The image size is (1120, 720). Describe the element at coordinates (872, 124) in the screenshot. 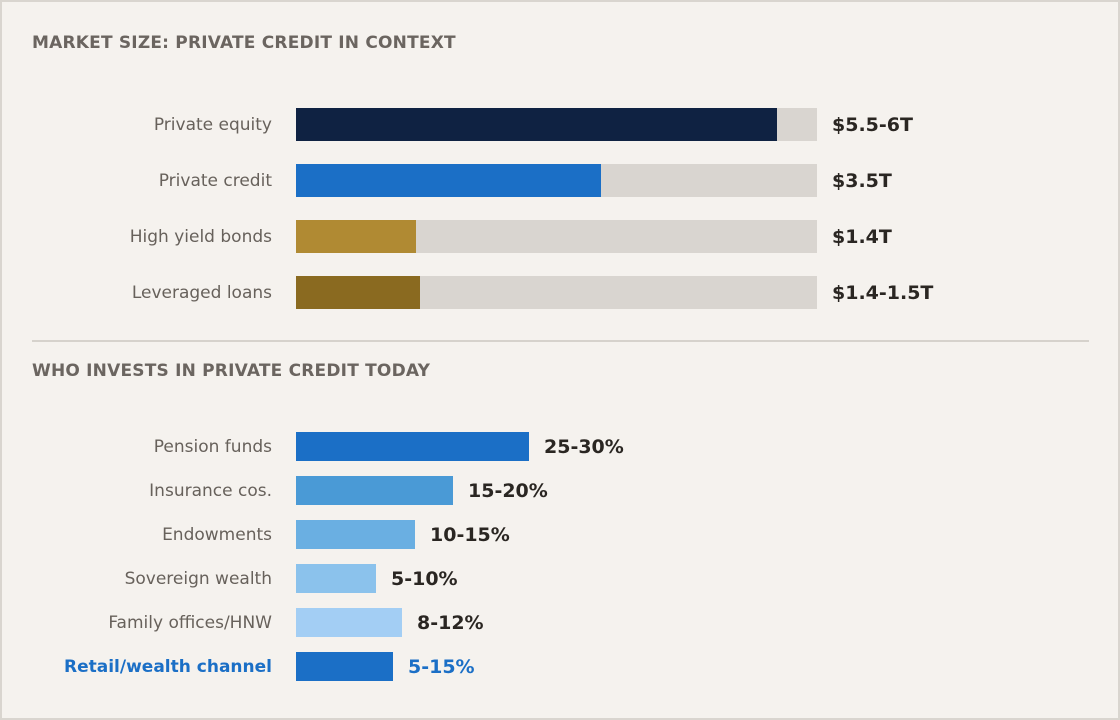

I see `value-label: $5.5-6T` at that location.